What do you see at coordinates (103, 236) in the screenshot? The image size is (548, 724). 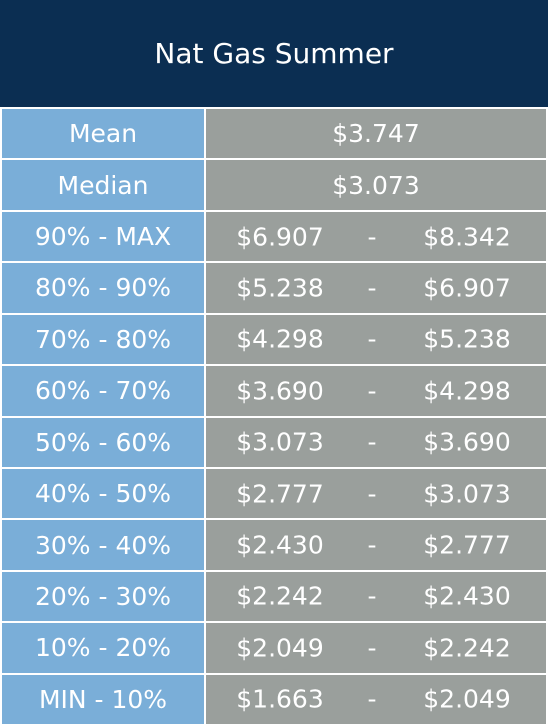 I see `row-label: 90% - MAX` at bounding box center [103, 236].